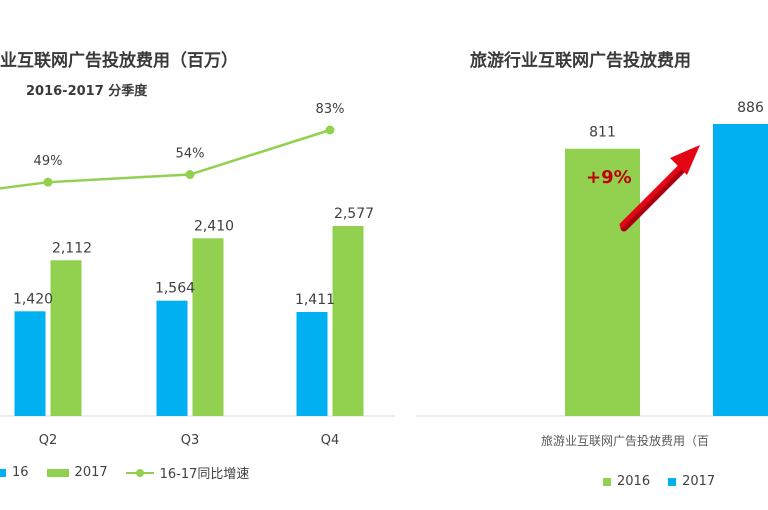 The width and height of the screenshot is (768, 510). Describe the element at coordinates (72, 248) in the screenshot. I see `data-label-2017-q2: 2,112` at that location.